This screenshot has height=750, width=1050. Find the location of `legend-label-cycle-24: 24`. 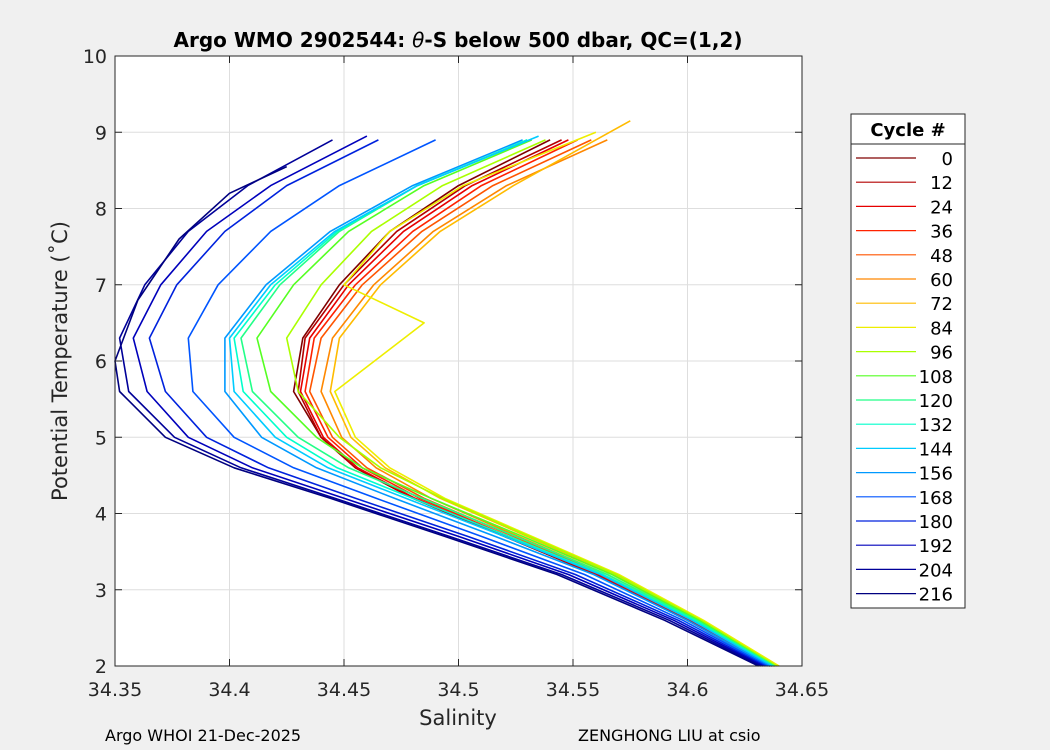

legend-label-cycle-24: 24 is located at coordinates (941, 207).